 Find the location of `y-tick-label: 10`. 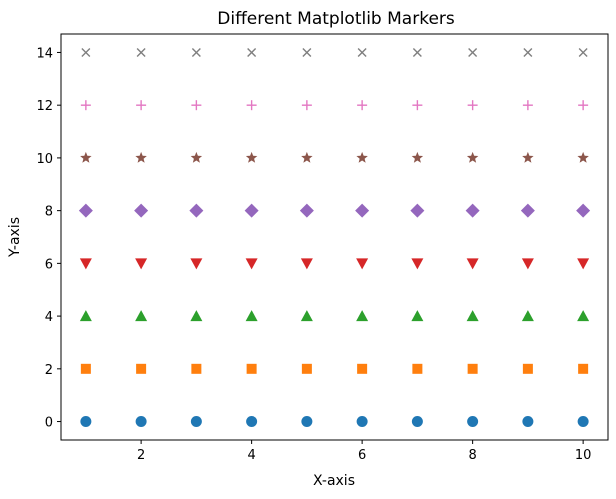

y-tick-label: 10 is located at coordinates (44, 159).